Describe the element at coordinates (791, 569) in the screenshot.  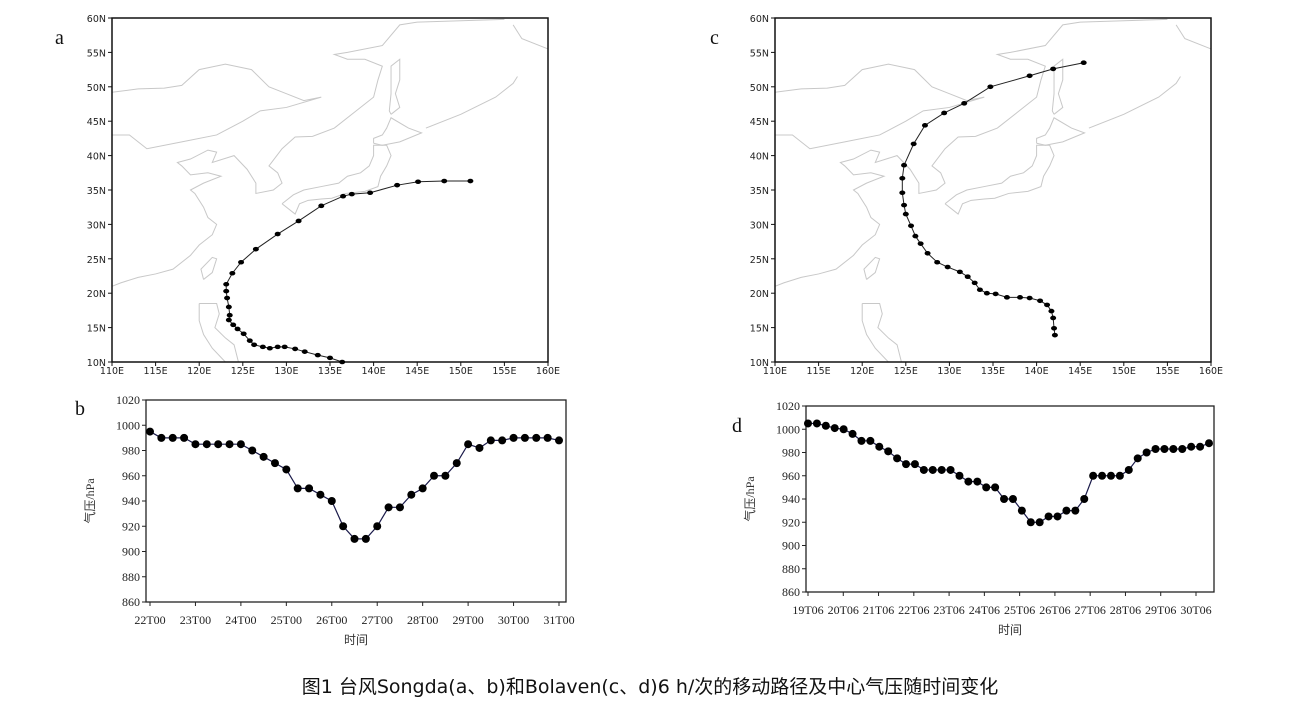
I see `y-tick-label: 880` at that location.